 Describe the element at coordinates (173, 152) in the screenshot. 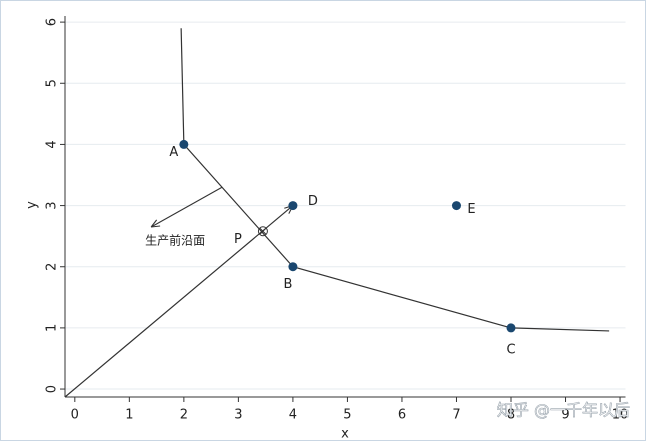

I see `point-label: A` at that location.